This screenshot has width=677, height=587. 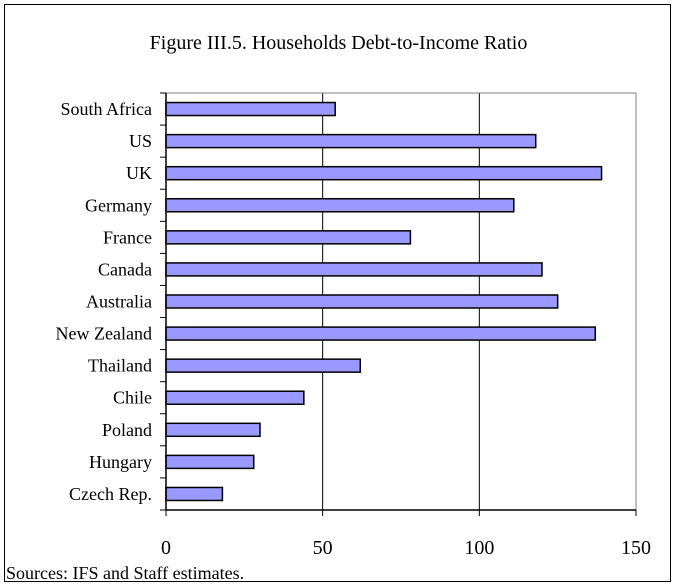 What do you see at coordinates (120, 366) in the screenshot?
I see `category-label: Thailand` at bounding box center [120, 366].